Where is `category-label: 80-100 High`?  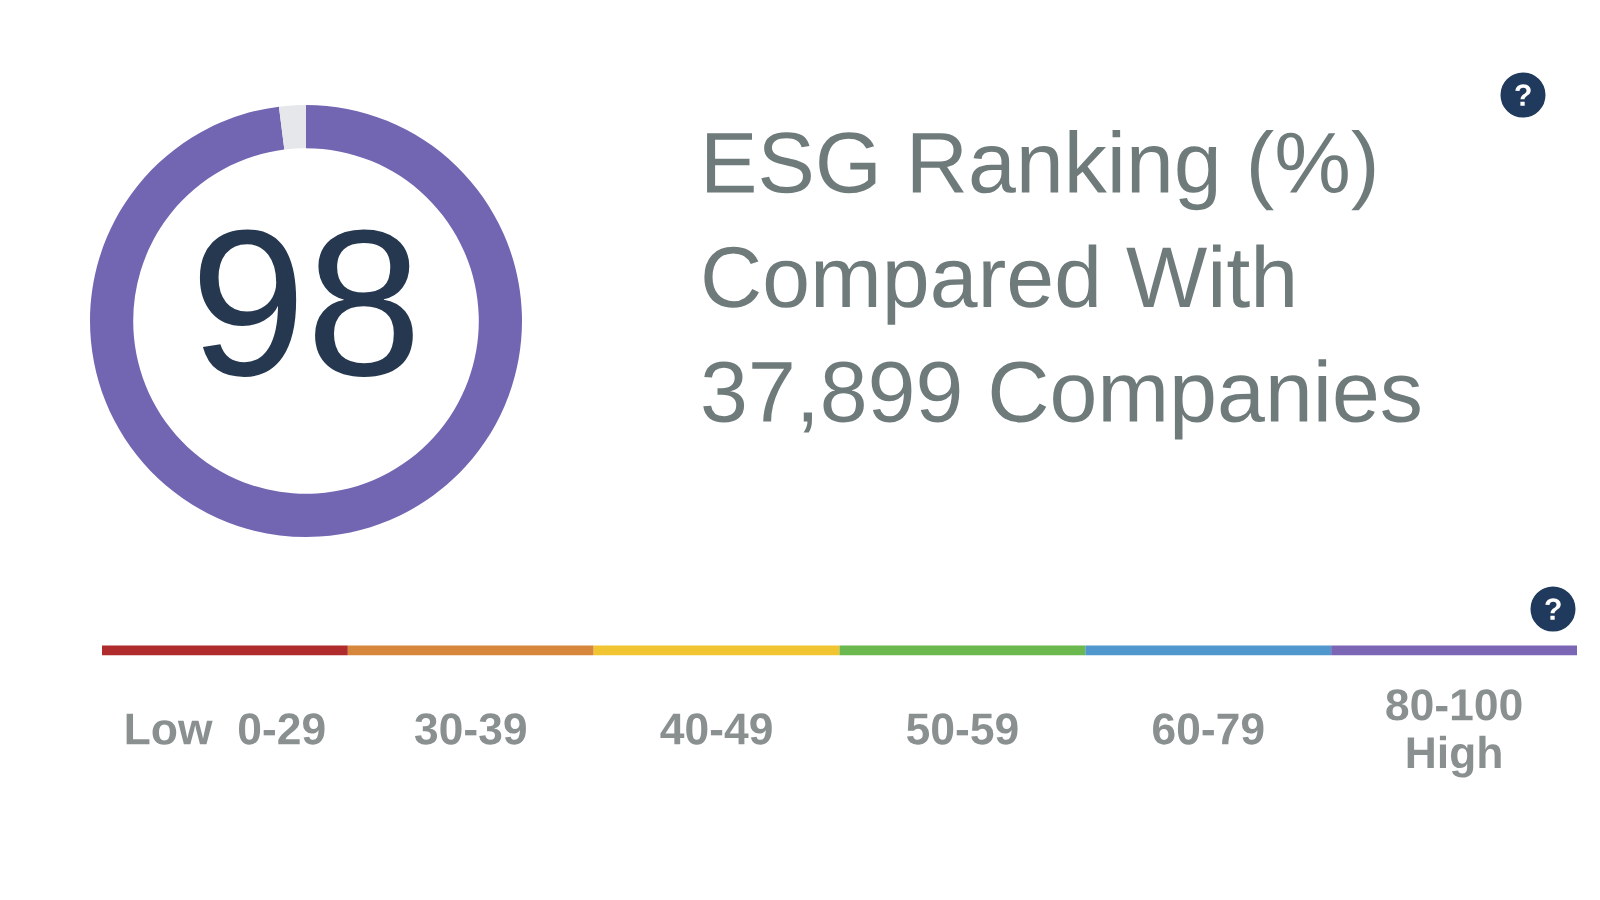 category-label: 80-100 High is located at coordinates (1454, 733).